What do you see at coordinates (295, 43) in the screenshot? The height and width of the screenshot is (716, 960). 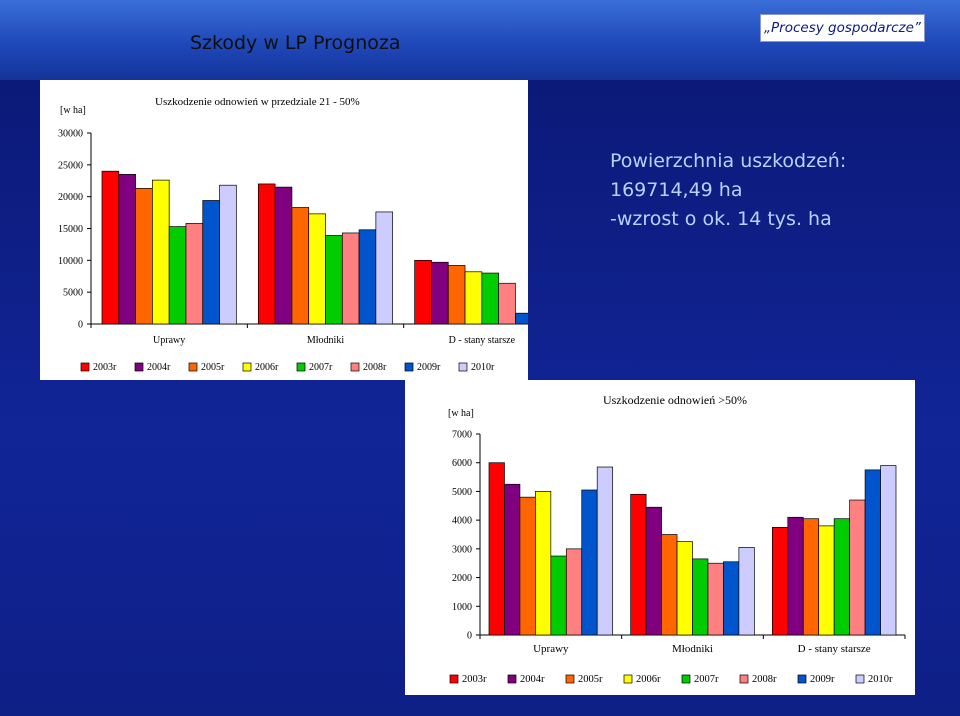 I see `slide-title: Szkody w LP Prognoza` at bounding box center [295, 43].